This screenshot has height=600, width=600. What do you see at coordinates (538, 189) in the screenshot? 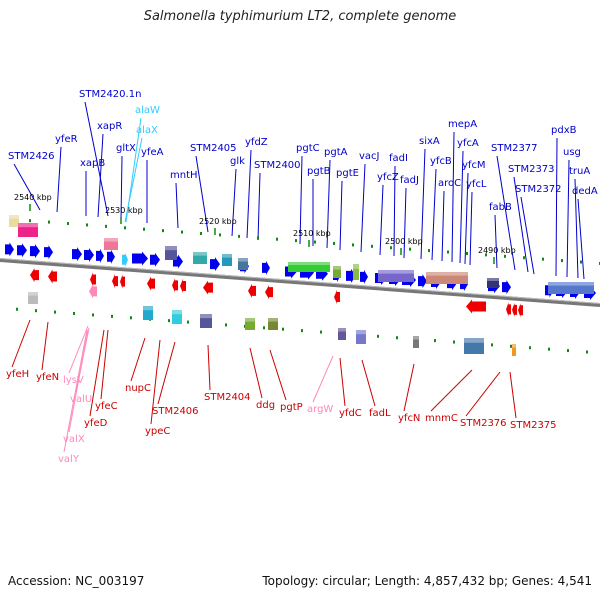
I see `gene-label-stm2372: STM2372` at bounding box center [538, 189].